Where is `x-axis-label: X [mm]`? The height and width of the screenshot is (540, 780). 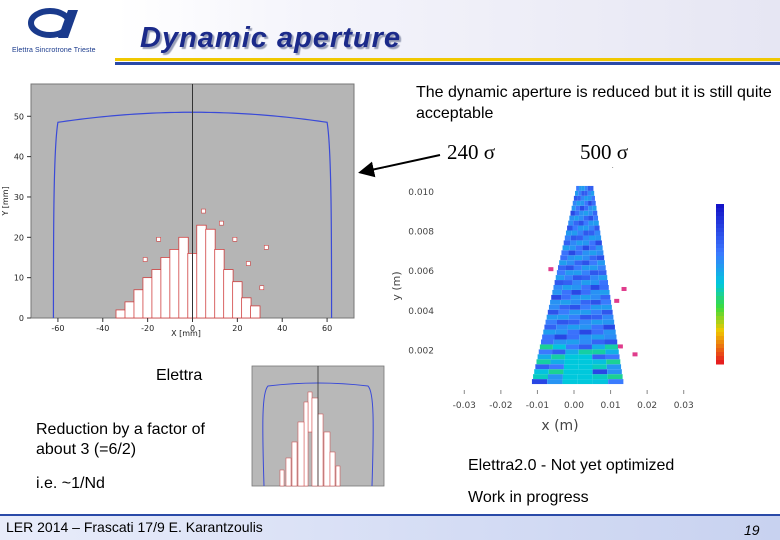
x-axis-label: X [mm] is located at coordinates (186, 333).